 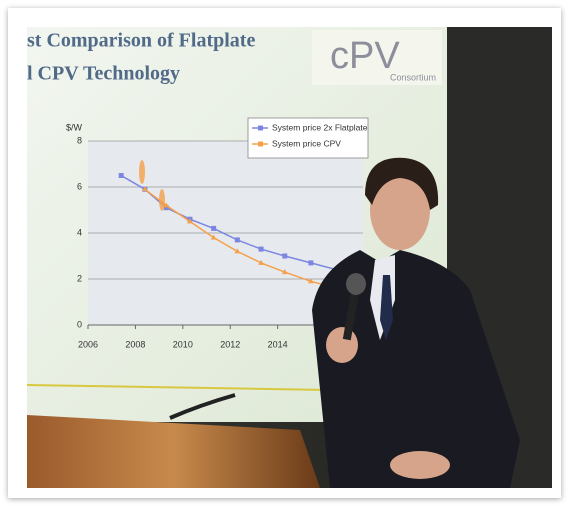 I want to click on face, so click(x=400, y=210).